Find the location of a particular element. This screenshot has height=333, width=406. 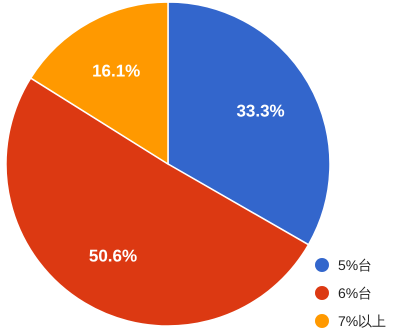

legend-label: 5%台 is located at coordinates (355, 265).